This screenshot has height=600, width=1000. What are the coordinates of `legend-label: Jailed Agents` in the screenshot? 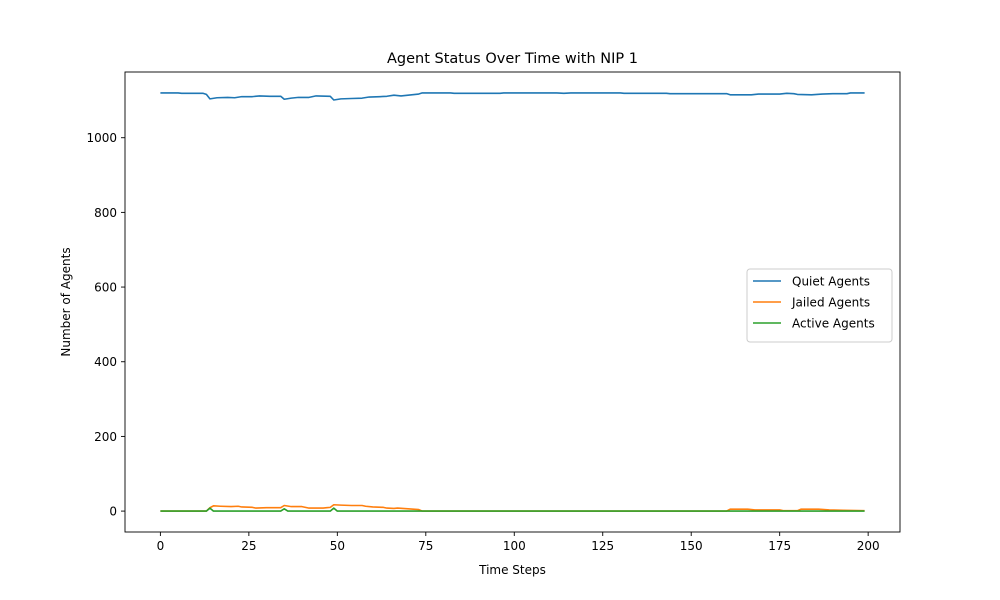 It's located at (830, 303).